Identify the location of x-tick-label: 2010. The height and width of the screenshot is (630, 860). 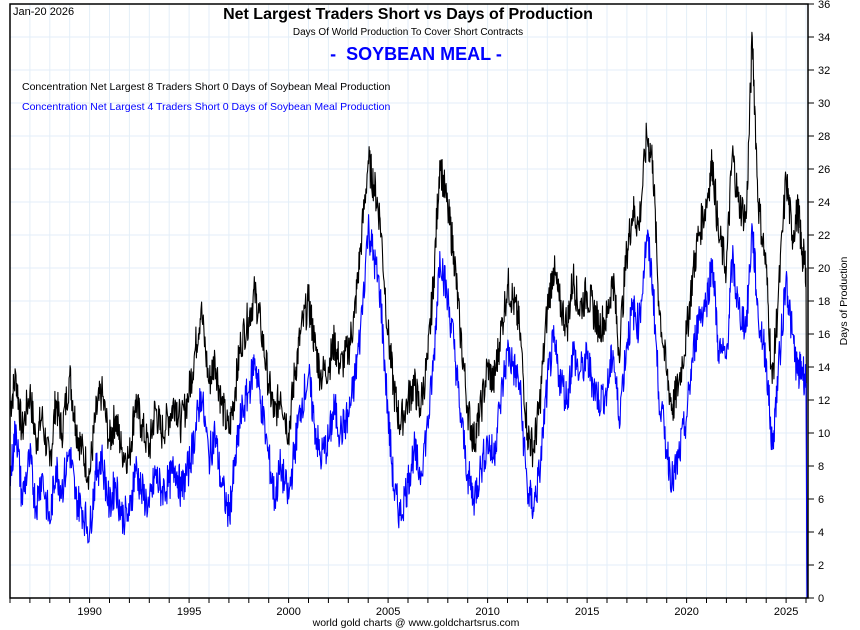
(487, 612).